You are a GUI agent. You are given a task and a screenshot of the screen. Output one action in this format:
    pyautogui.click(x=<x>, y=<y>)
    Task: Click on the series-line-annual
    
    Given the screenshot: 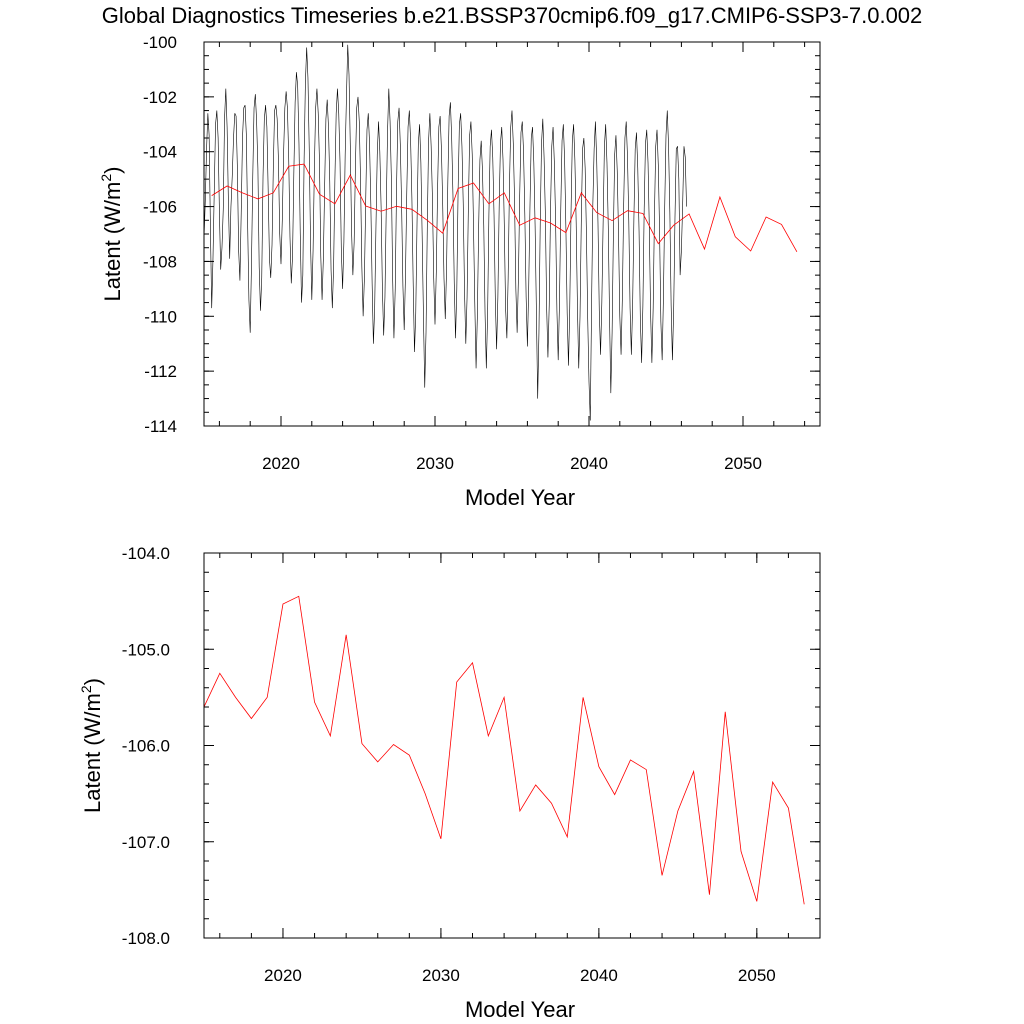 What is the action you would take?
    pyautogui.click(x=504, y=208)
    